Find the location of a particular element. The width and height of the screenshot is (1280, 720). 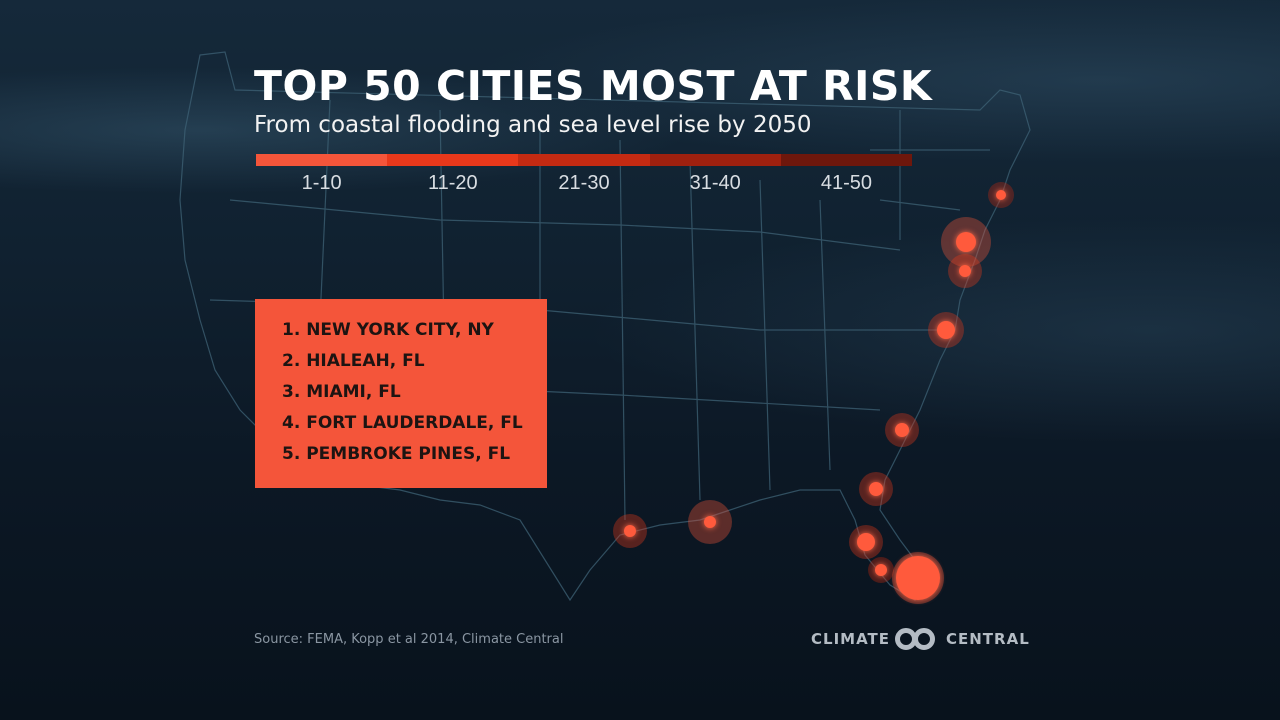

legend-label: 1-10 is located at coordinates (321, 183).